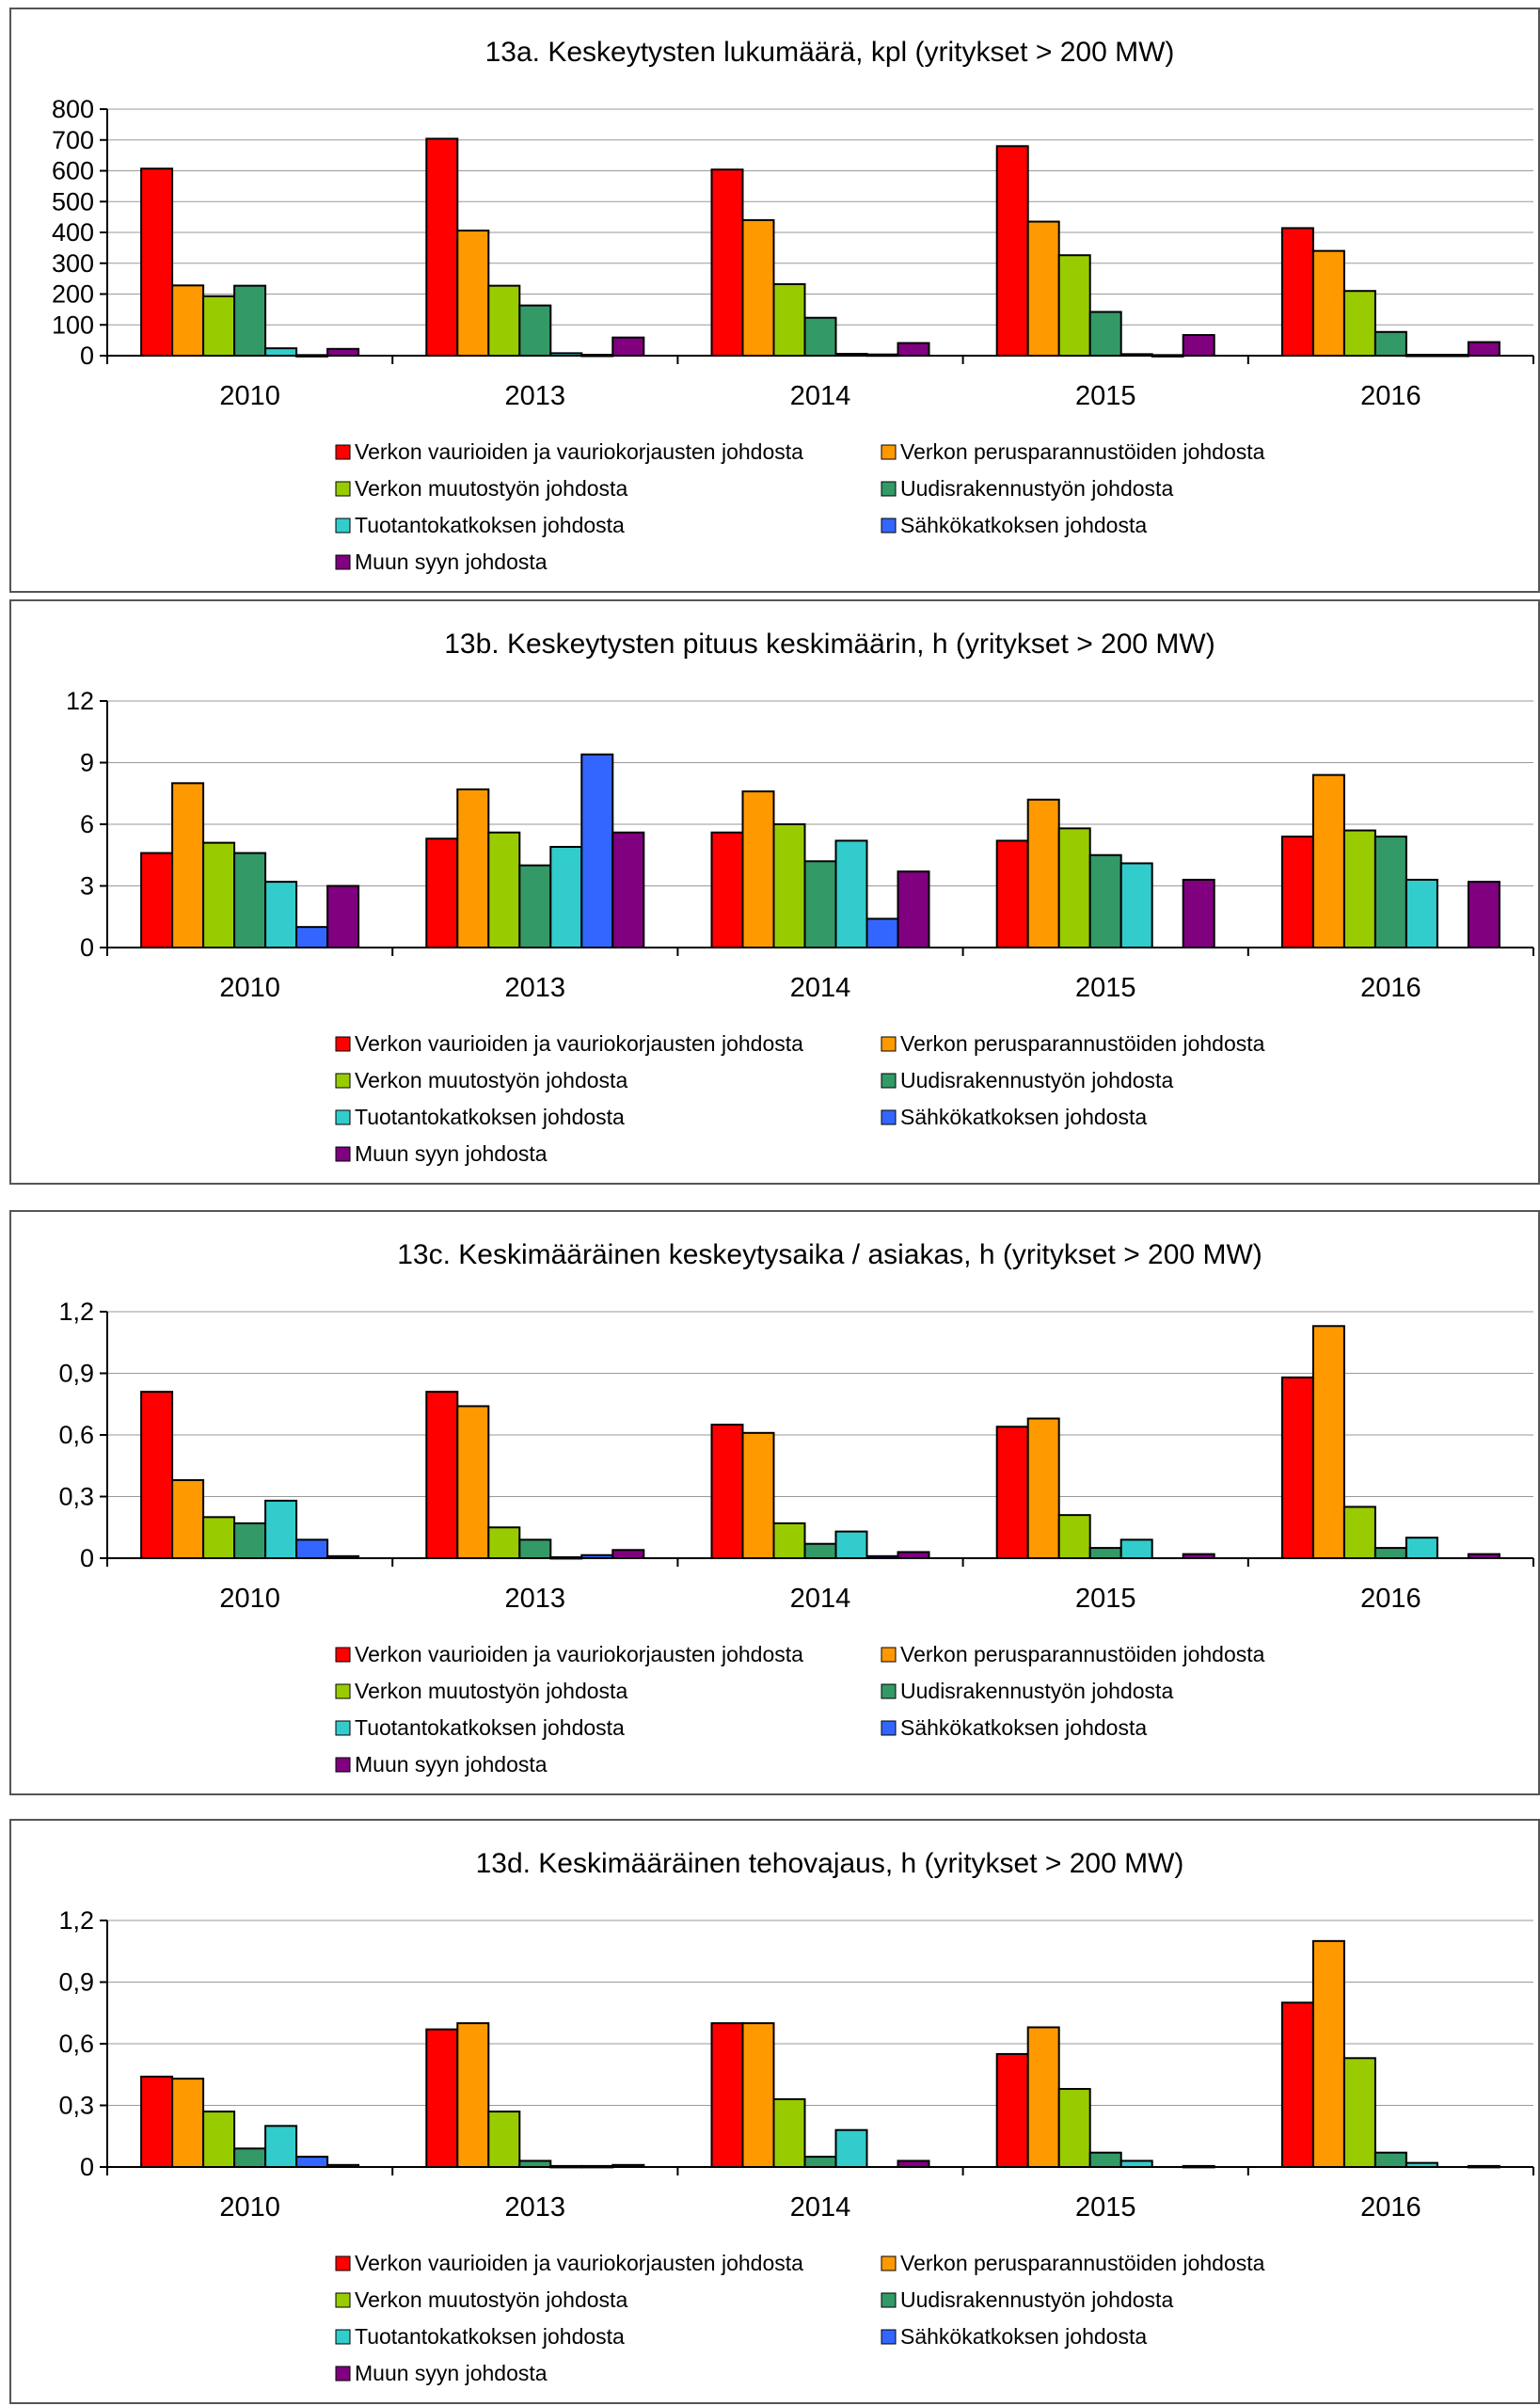 The height and width of the screenshot is (2406, 1540). What do you see at coordinates (1082, 451) in the screenshot?
I see `legend-label: Verkon perusparannustöiden johdosta` at bounding box center [1082, 451].